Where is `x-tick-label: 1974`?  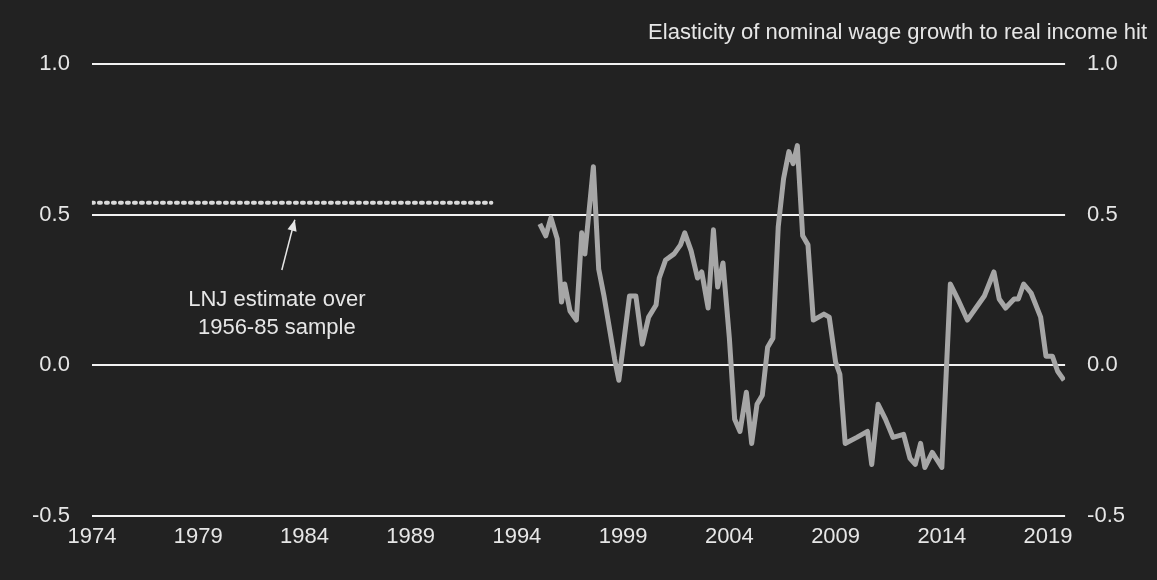 x-tick-label: 1974 is located at coordinates (92, 535).